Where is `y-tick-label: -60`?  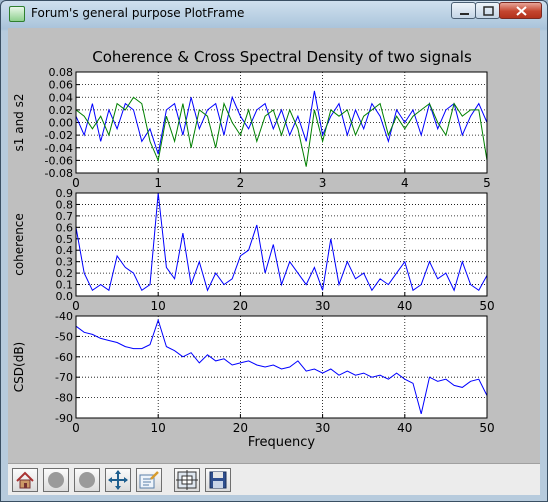
y-tick-label: -60 is located at coordinates (64, 357).